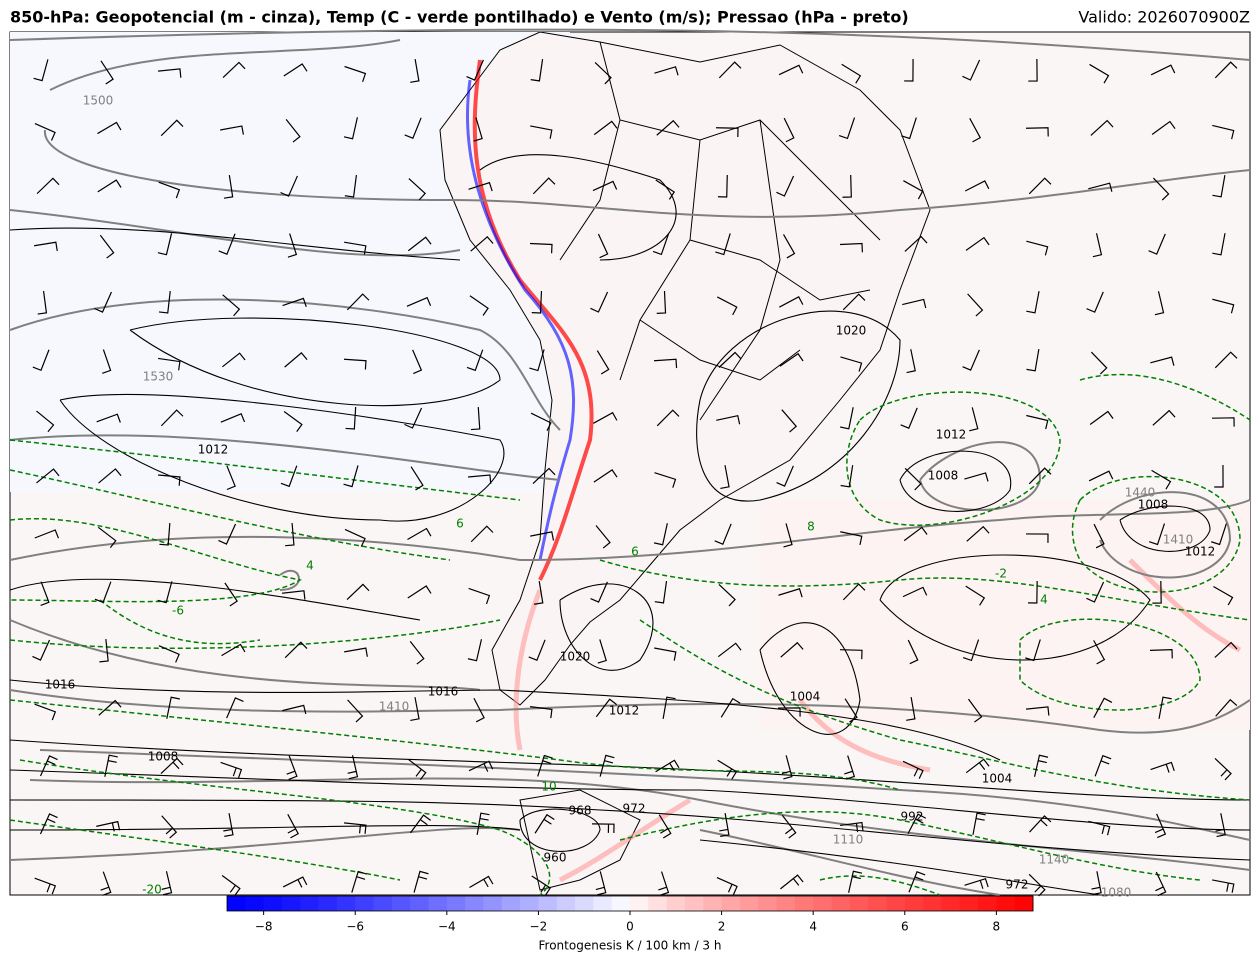  Describe the element at coordinates (851, 331) in the screenshot. I see `pressure-label: 1020` at that location.